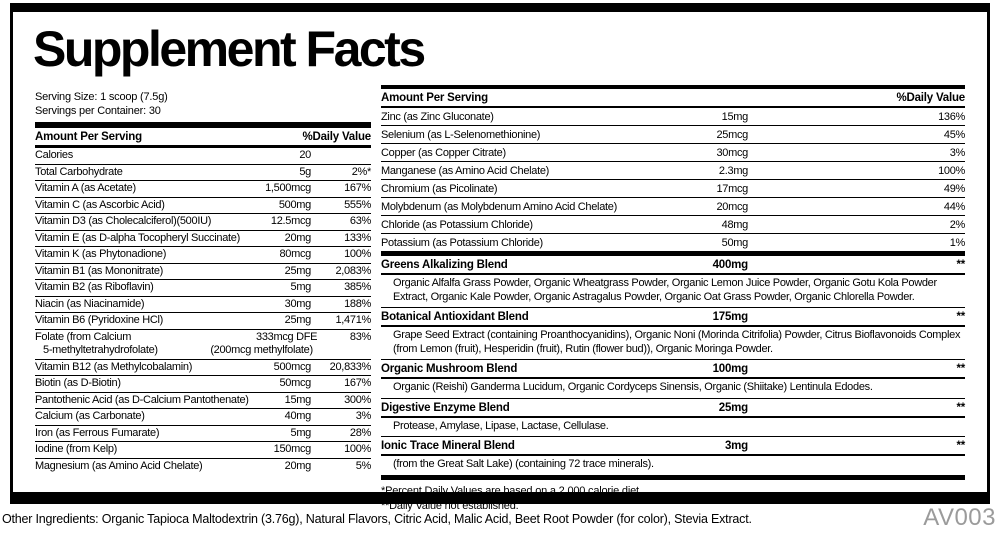 The width and height of the screenshot is (1000, 543). I want to click on nutrient-amount: 333mcg DFE, so click(287, 336).